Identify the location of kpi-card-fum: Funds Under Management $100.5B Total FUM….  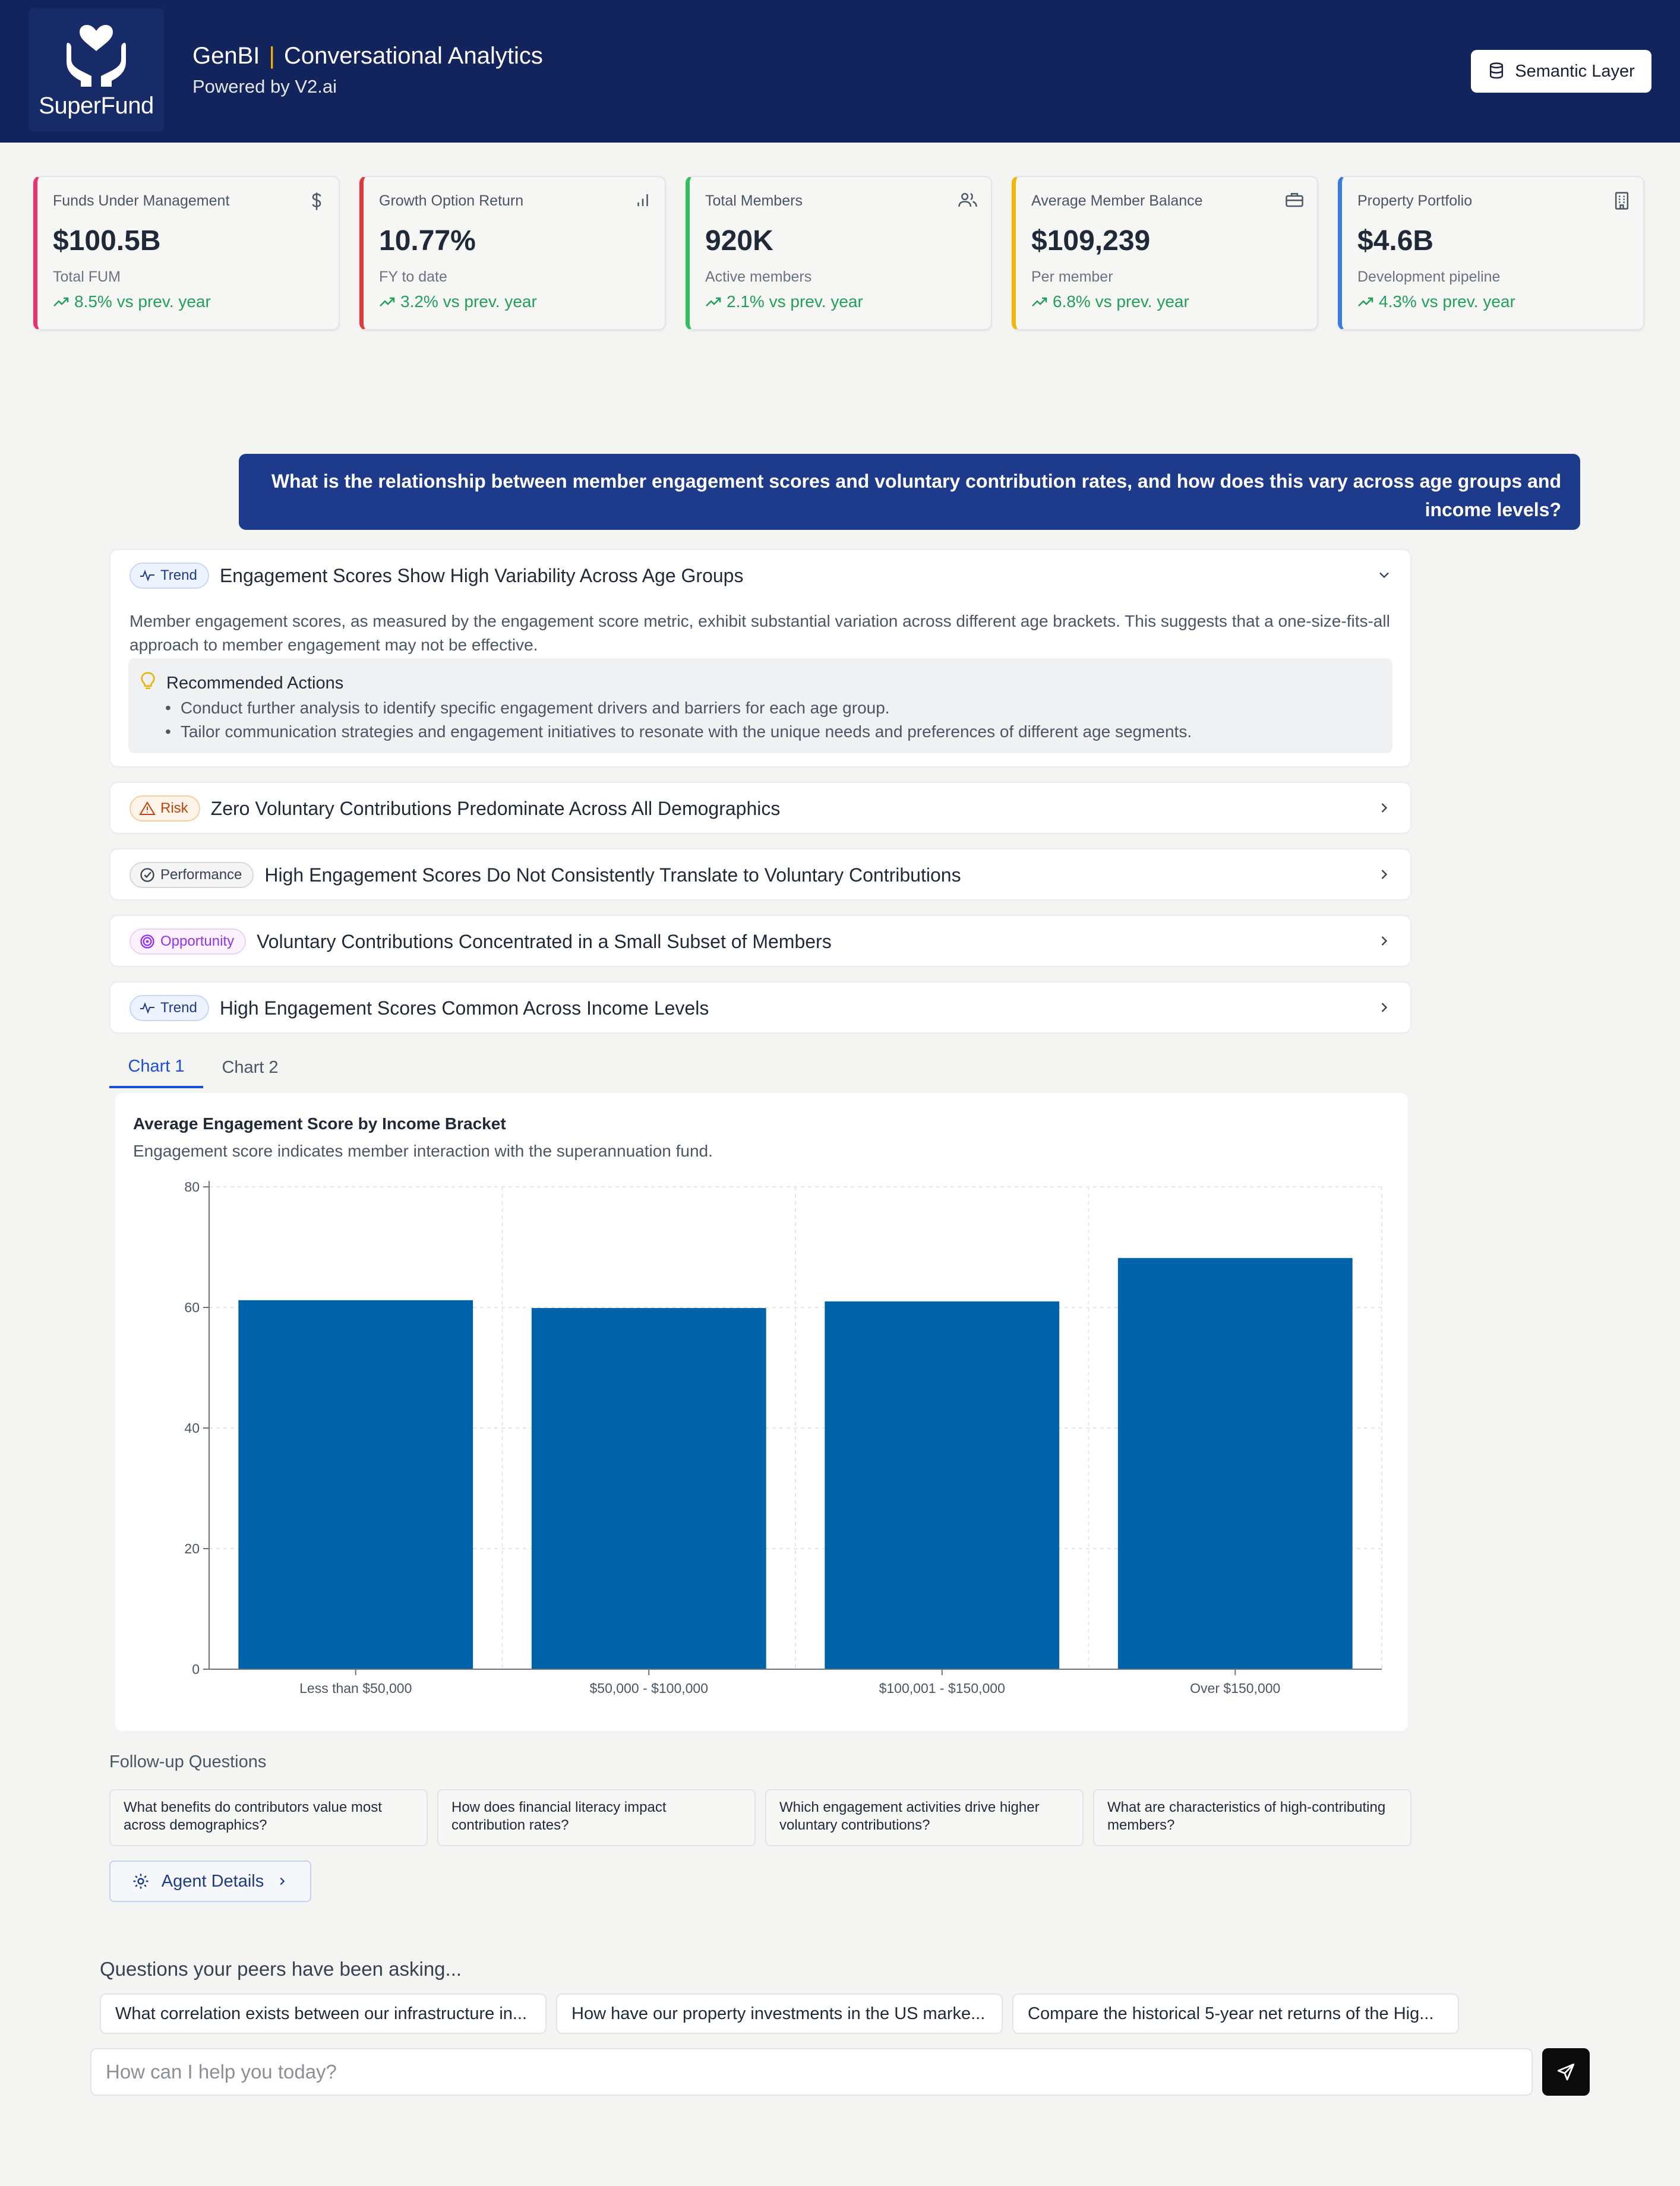
(186, 253).